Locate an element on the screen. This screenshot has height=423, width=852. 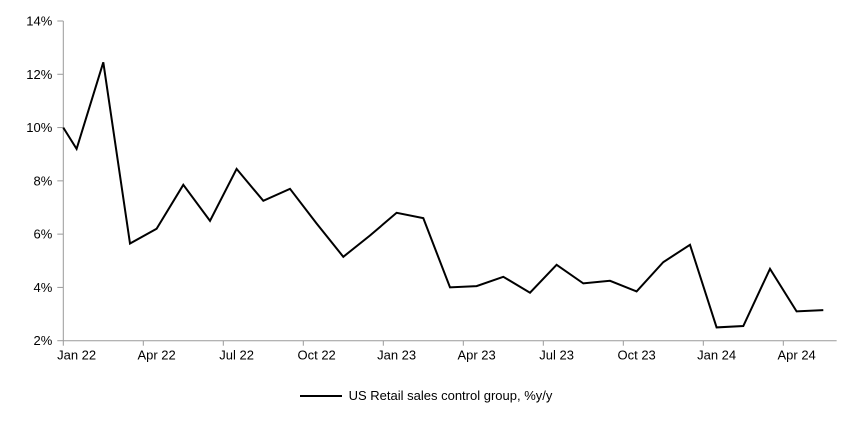
y-axis-tick-label: 12% is located at coordinates (39, 74).